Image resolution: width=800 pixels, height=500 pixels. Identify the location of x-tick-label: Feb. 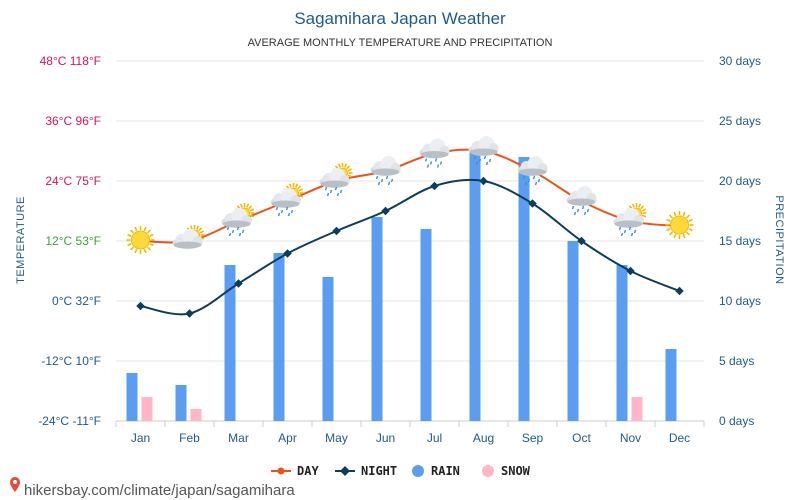
(189, 438).